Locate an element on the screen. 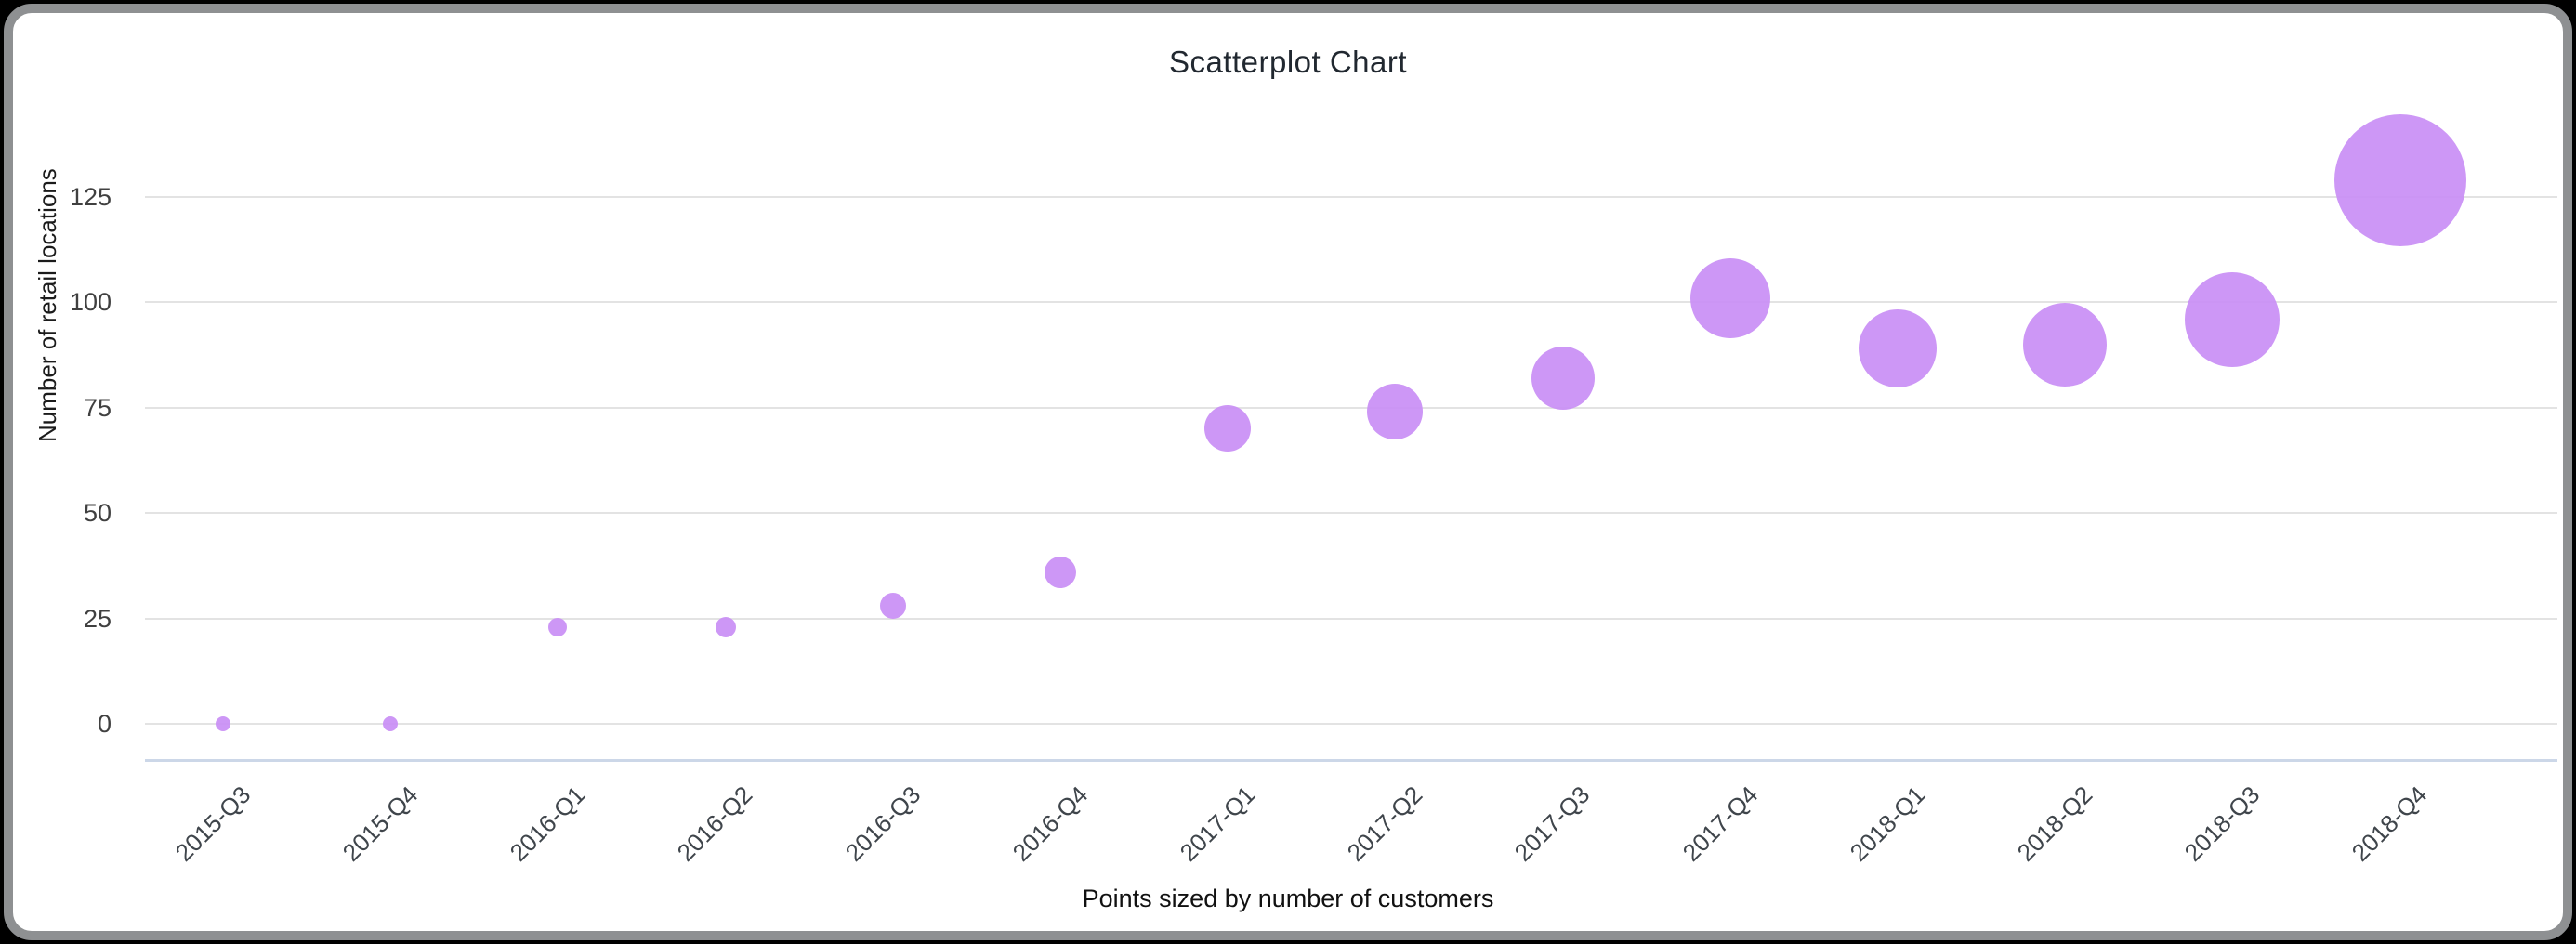  data-point-2015-Q4 is located at coordinates (391, 723).